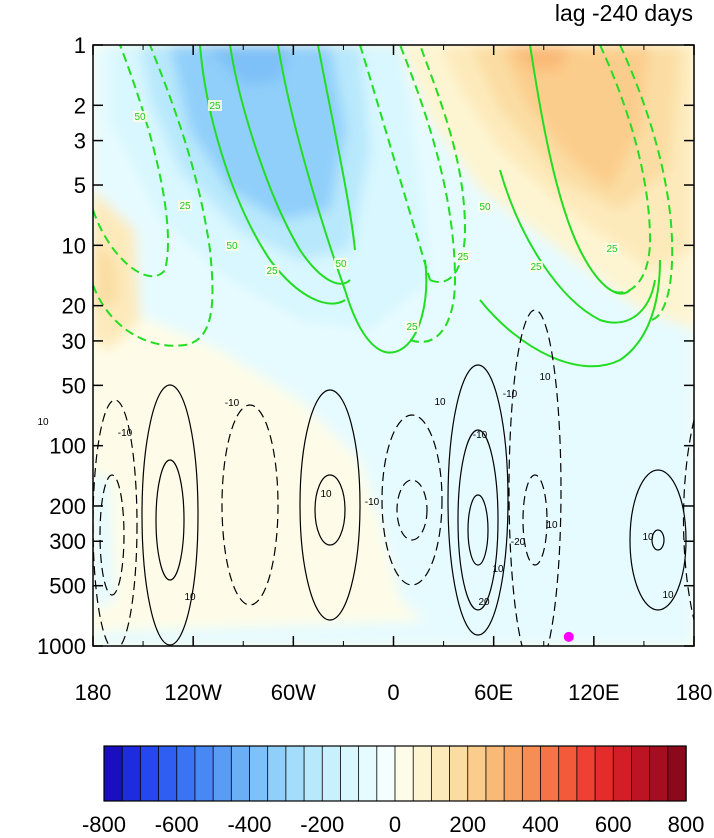 Image resolution: width=714 pixels, height=838 pixels. What do you see at coordinates (694, 692) in the screenshot?
I see `x-tick-label: 180` at bounding box center [694, 692].